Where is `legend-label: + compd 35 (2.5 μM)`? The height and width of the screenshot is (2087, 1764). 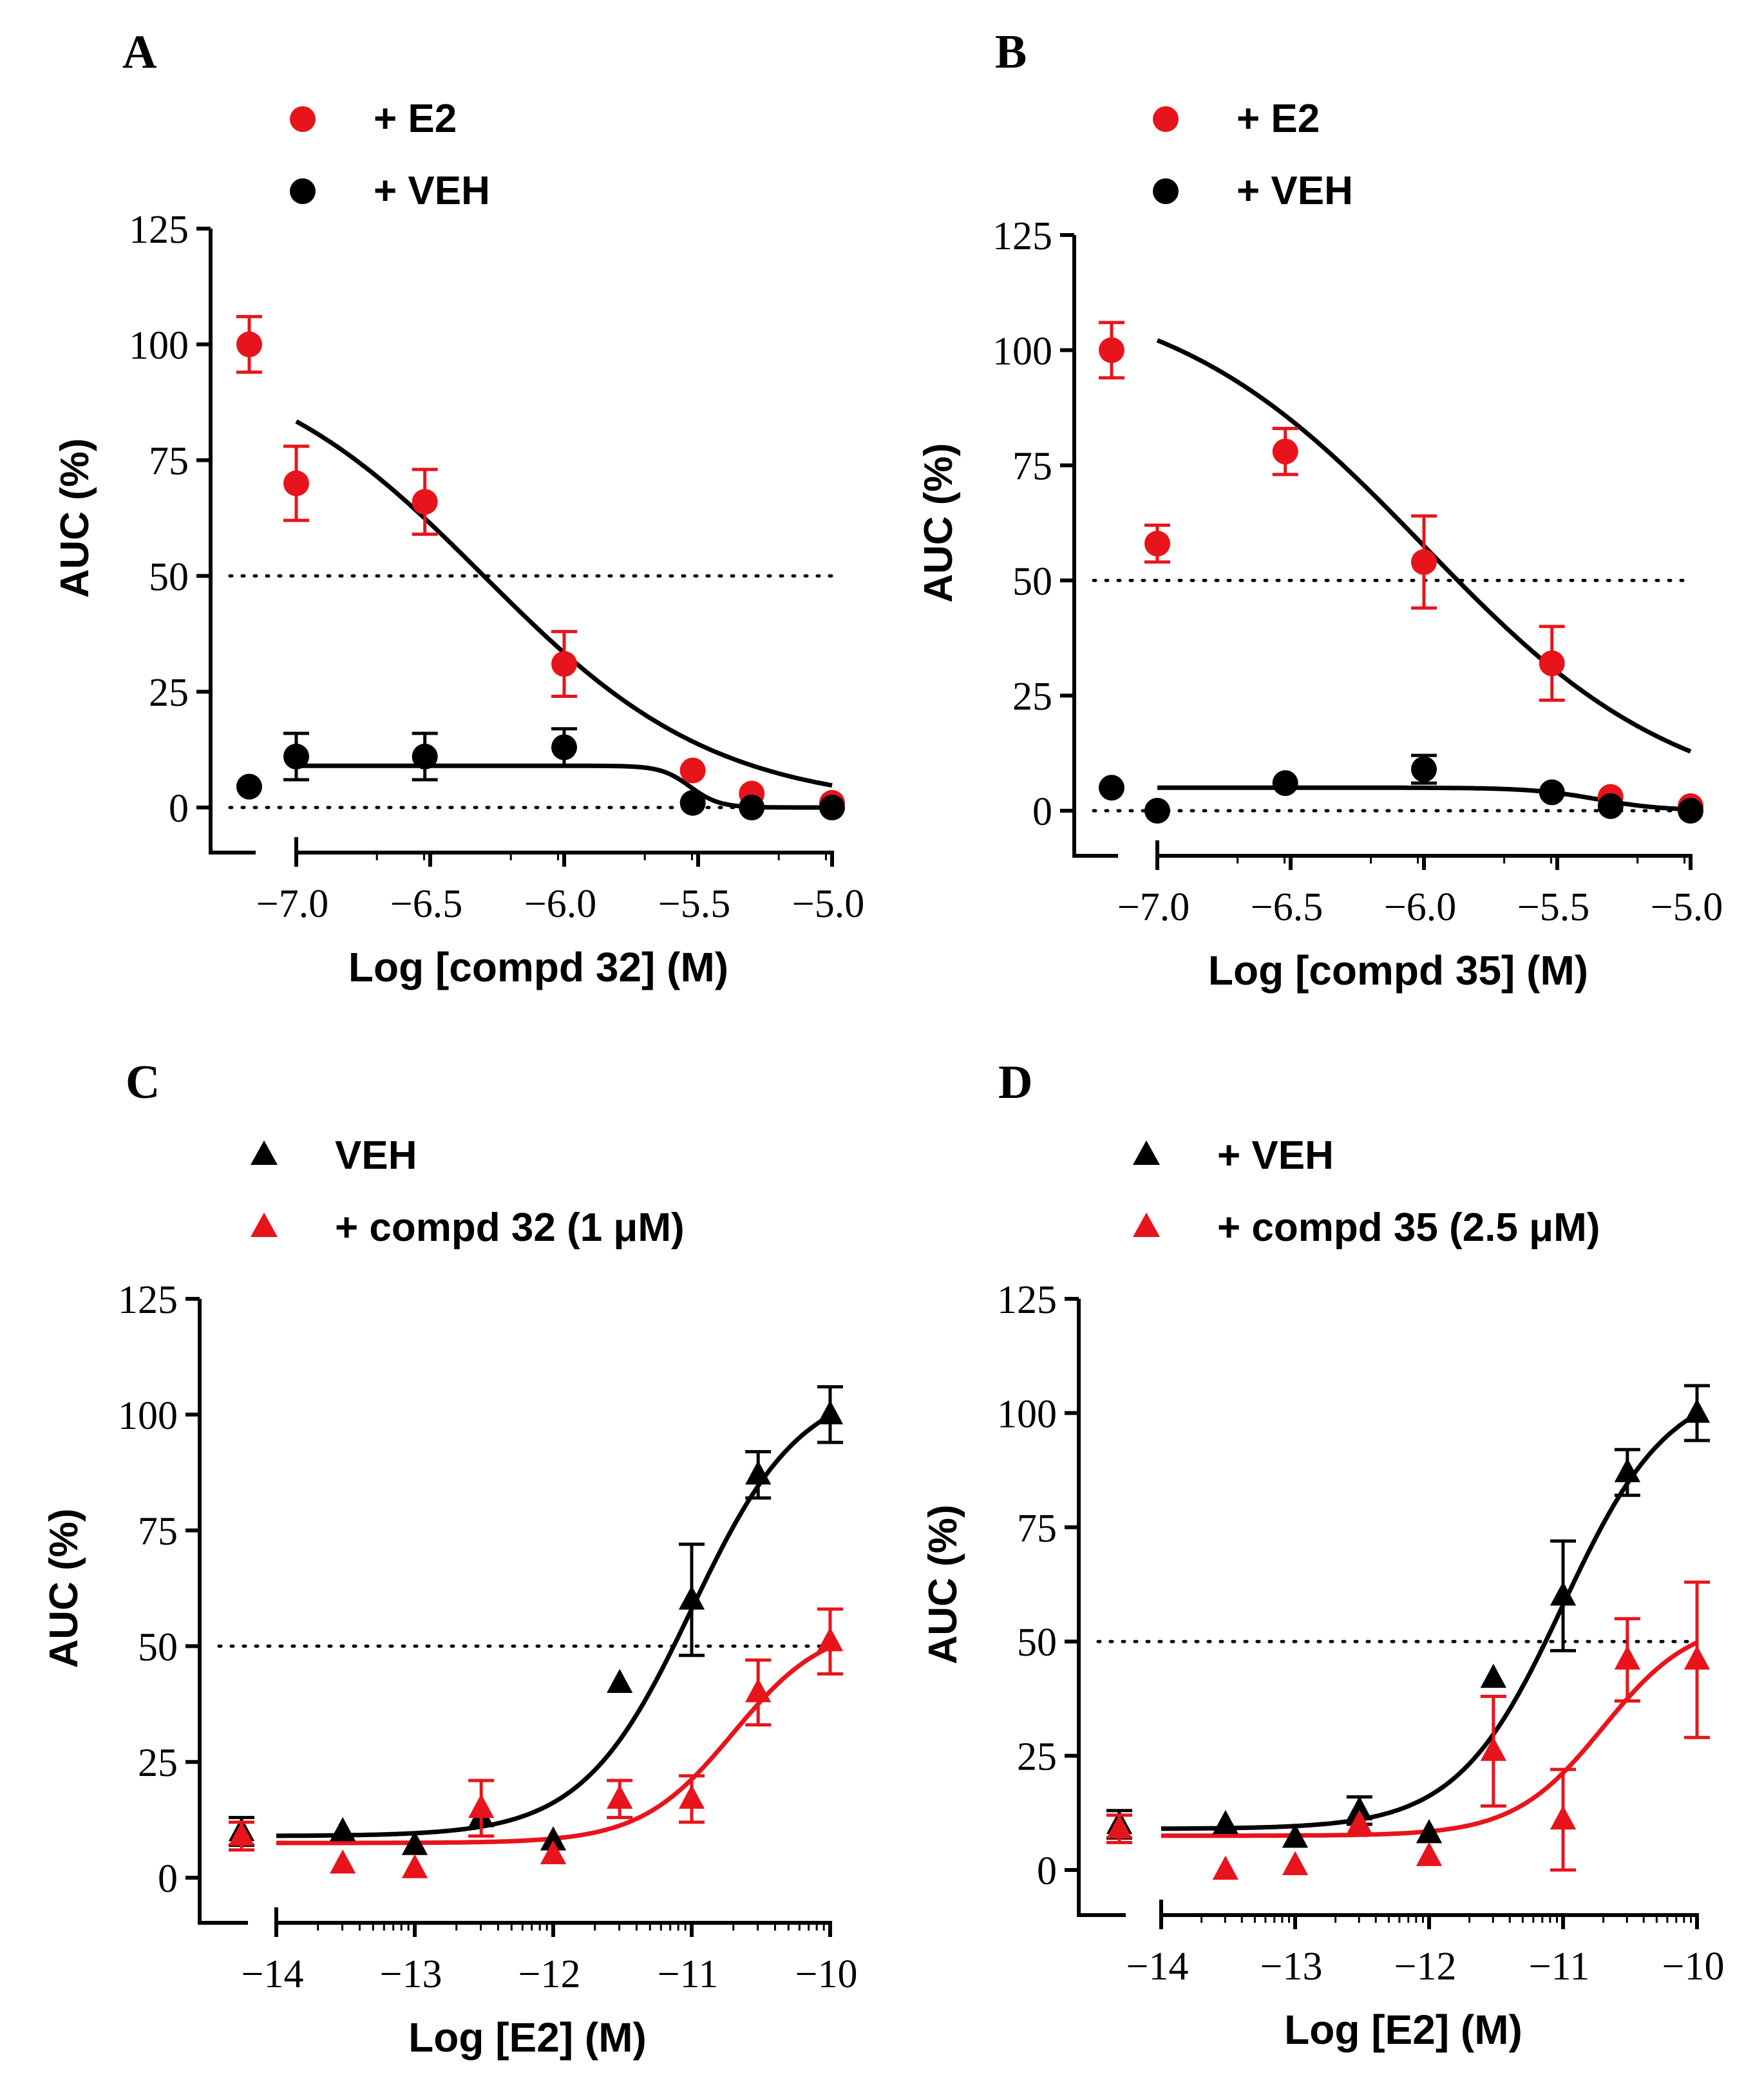
legend-label: + compd 35 (2.5 μM) is located at coordinates (1408, 1227).